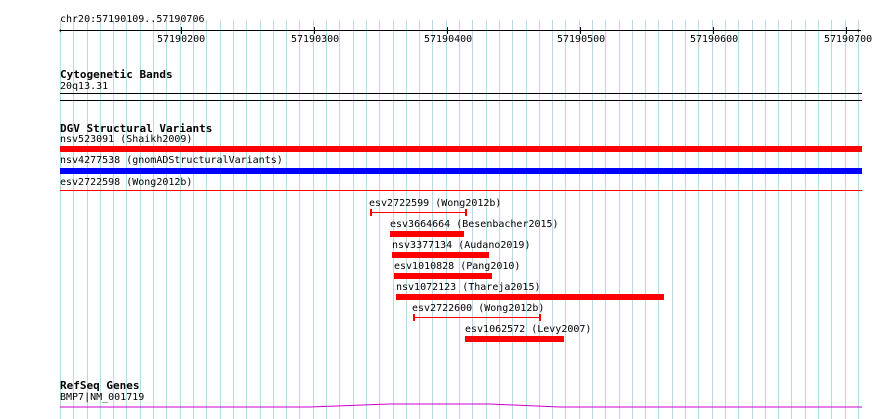 This screenshot has height=419, width=890. I want to click on variant-label: esv3664664 (Besenbacher2015), so click(474, 224).